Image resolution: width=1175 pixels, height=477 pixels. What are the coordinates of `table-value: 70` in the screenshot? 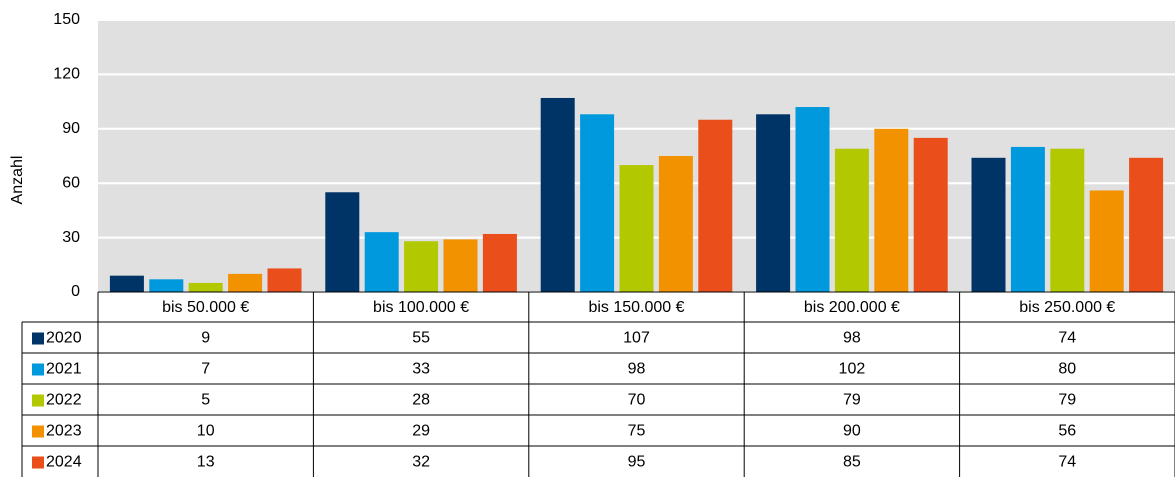 It's located at (637, 400).